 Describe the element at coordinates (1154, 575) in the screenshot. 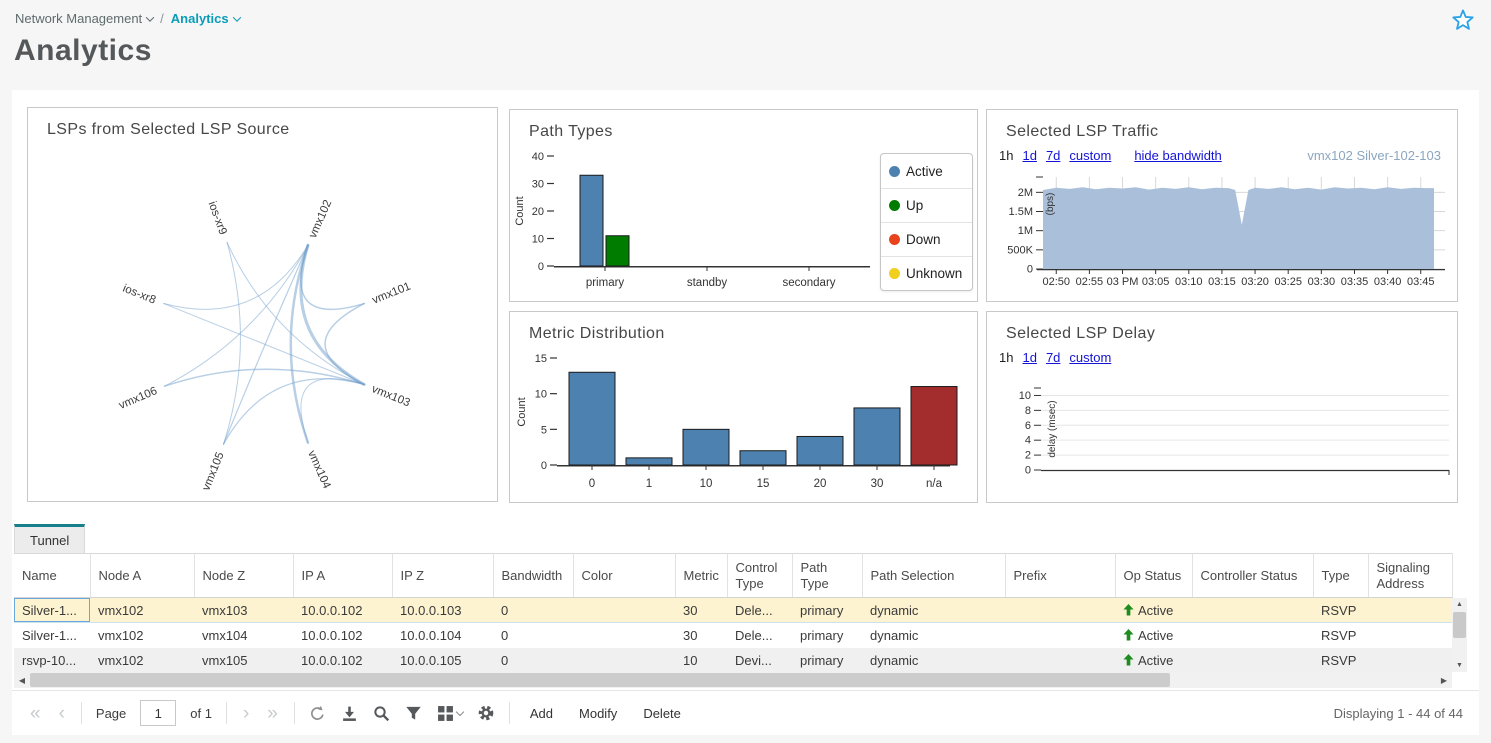

I see `column-header-op-status: Op Status` at that location.